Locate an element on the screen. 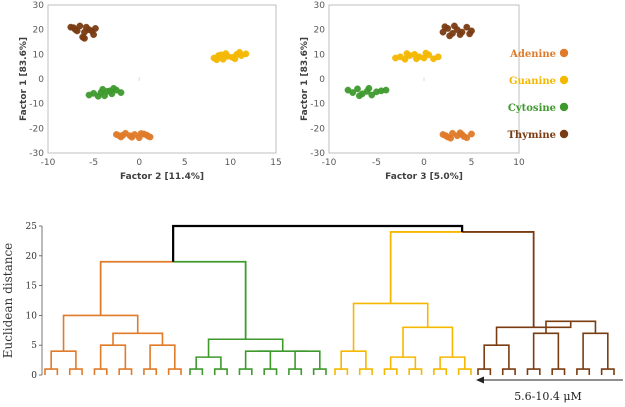  sub-link-cytosine is located at coordinates (307, 360).